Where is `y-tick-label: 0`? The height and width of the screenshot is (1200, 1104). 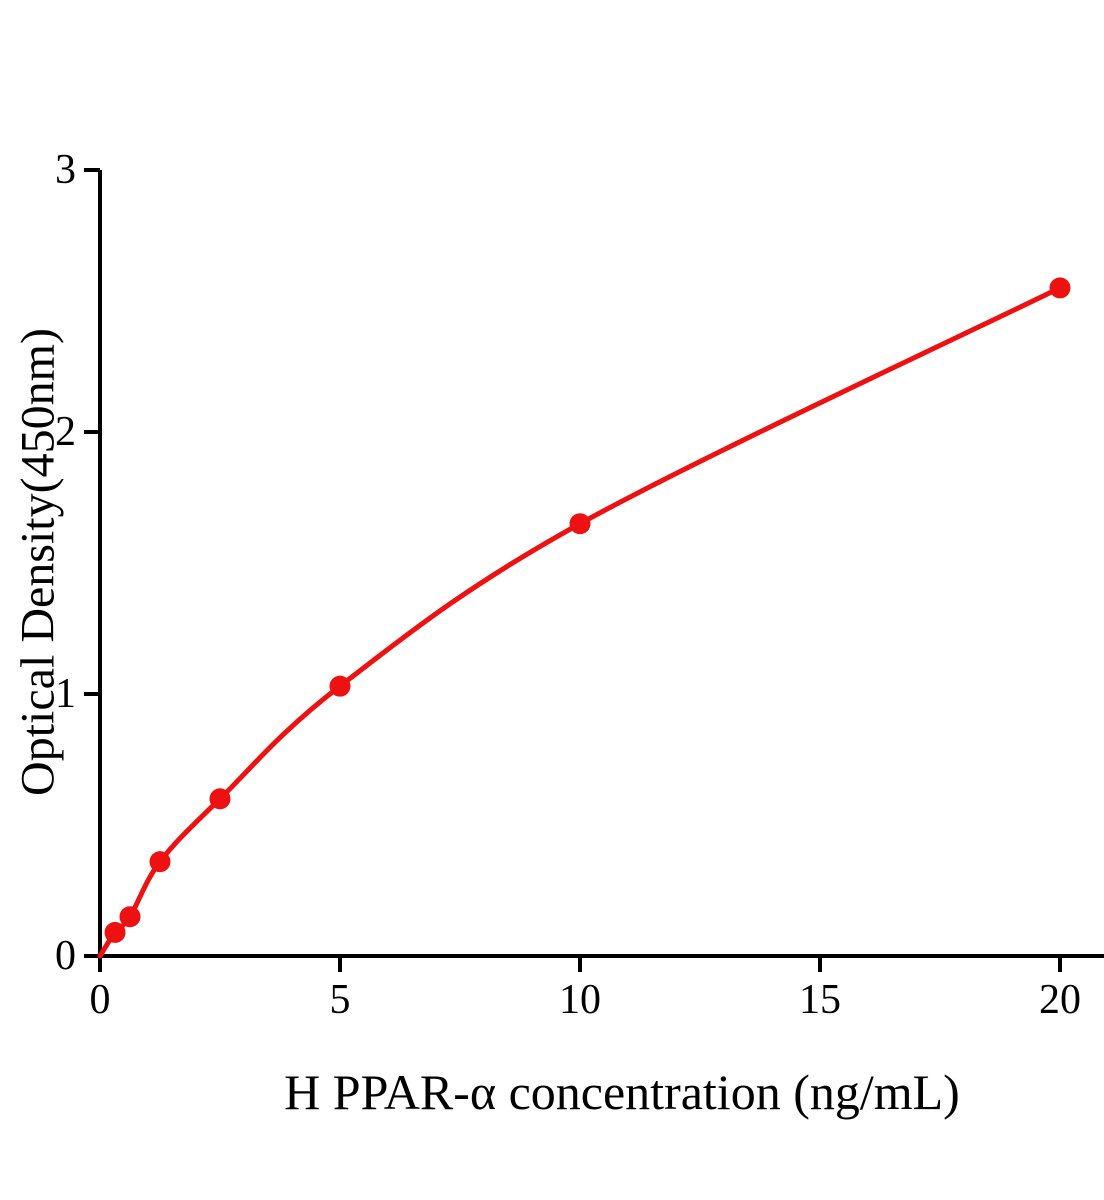
y-tick-label: 0 is located at coordinates (65, 956).